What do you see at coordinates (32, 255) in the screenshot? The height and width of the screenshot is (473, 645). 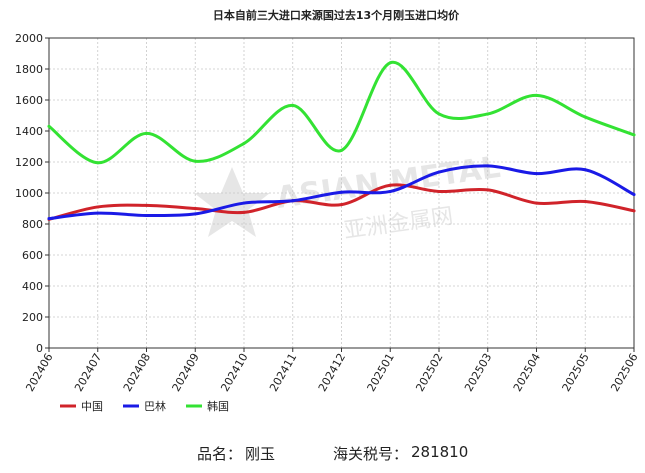 I see `y-tick-label: 600` at bounding box center [32, 255].